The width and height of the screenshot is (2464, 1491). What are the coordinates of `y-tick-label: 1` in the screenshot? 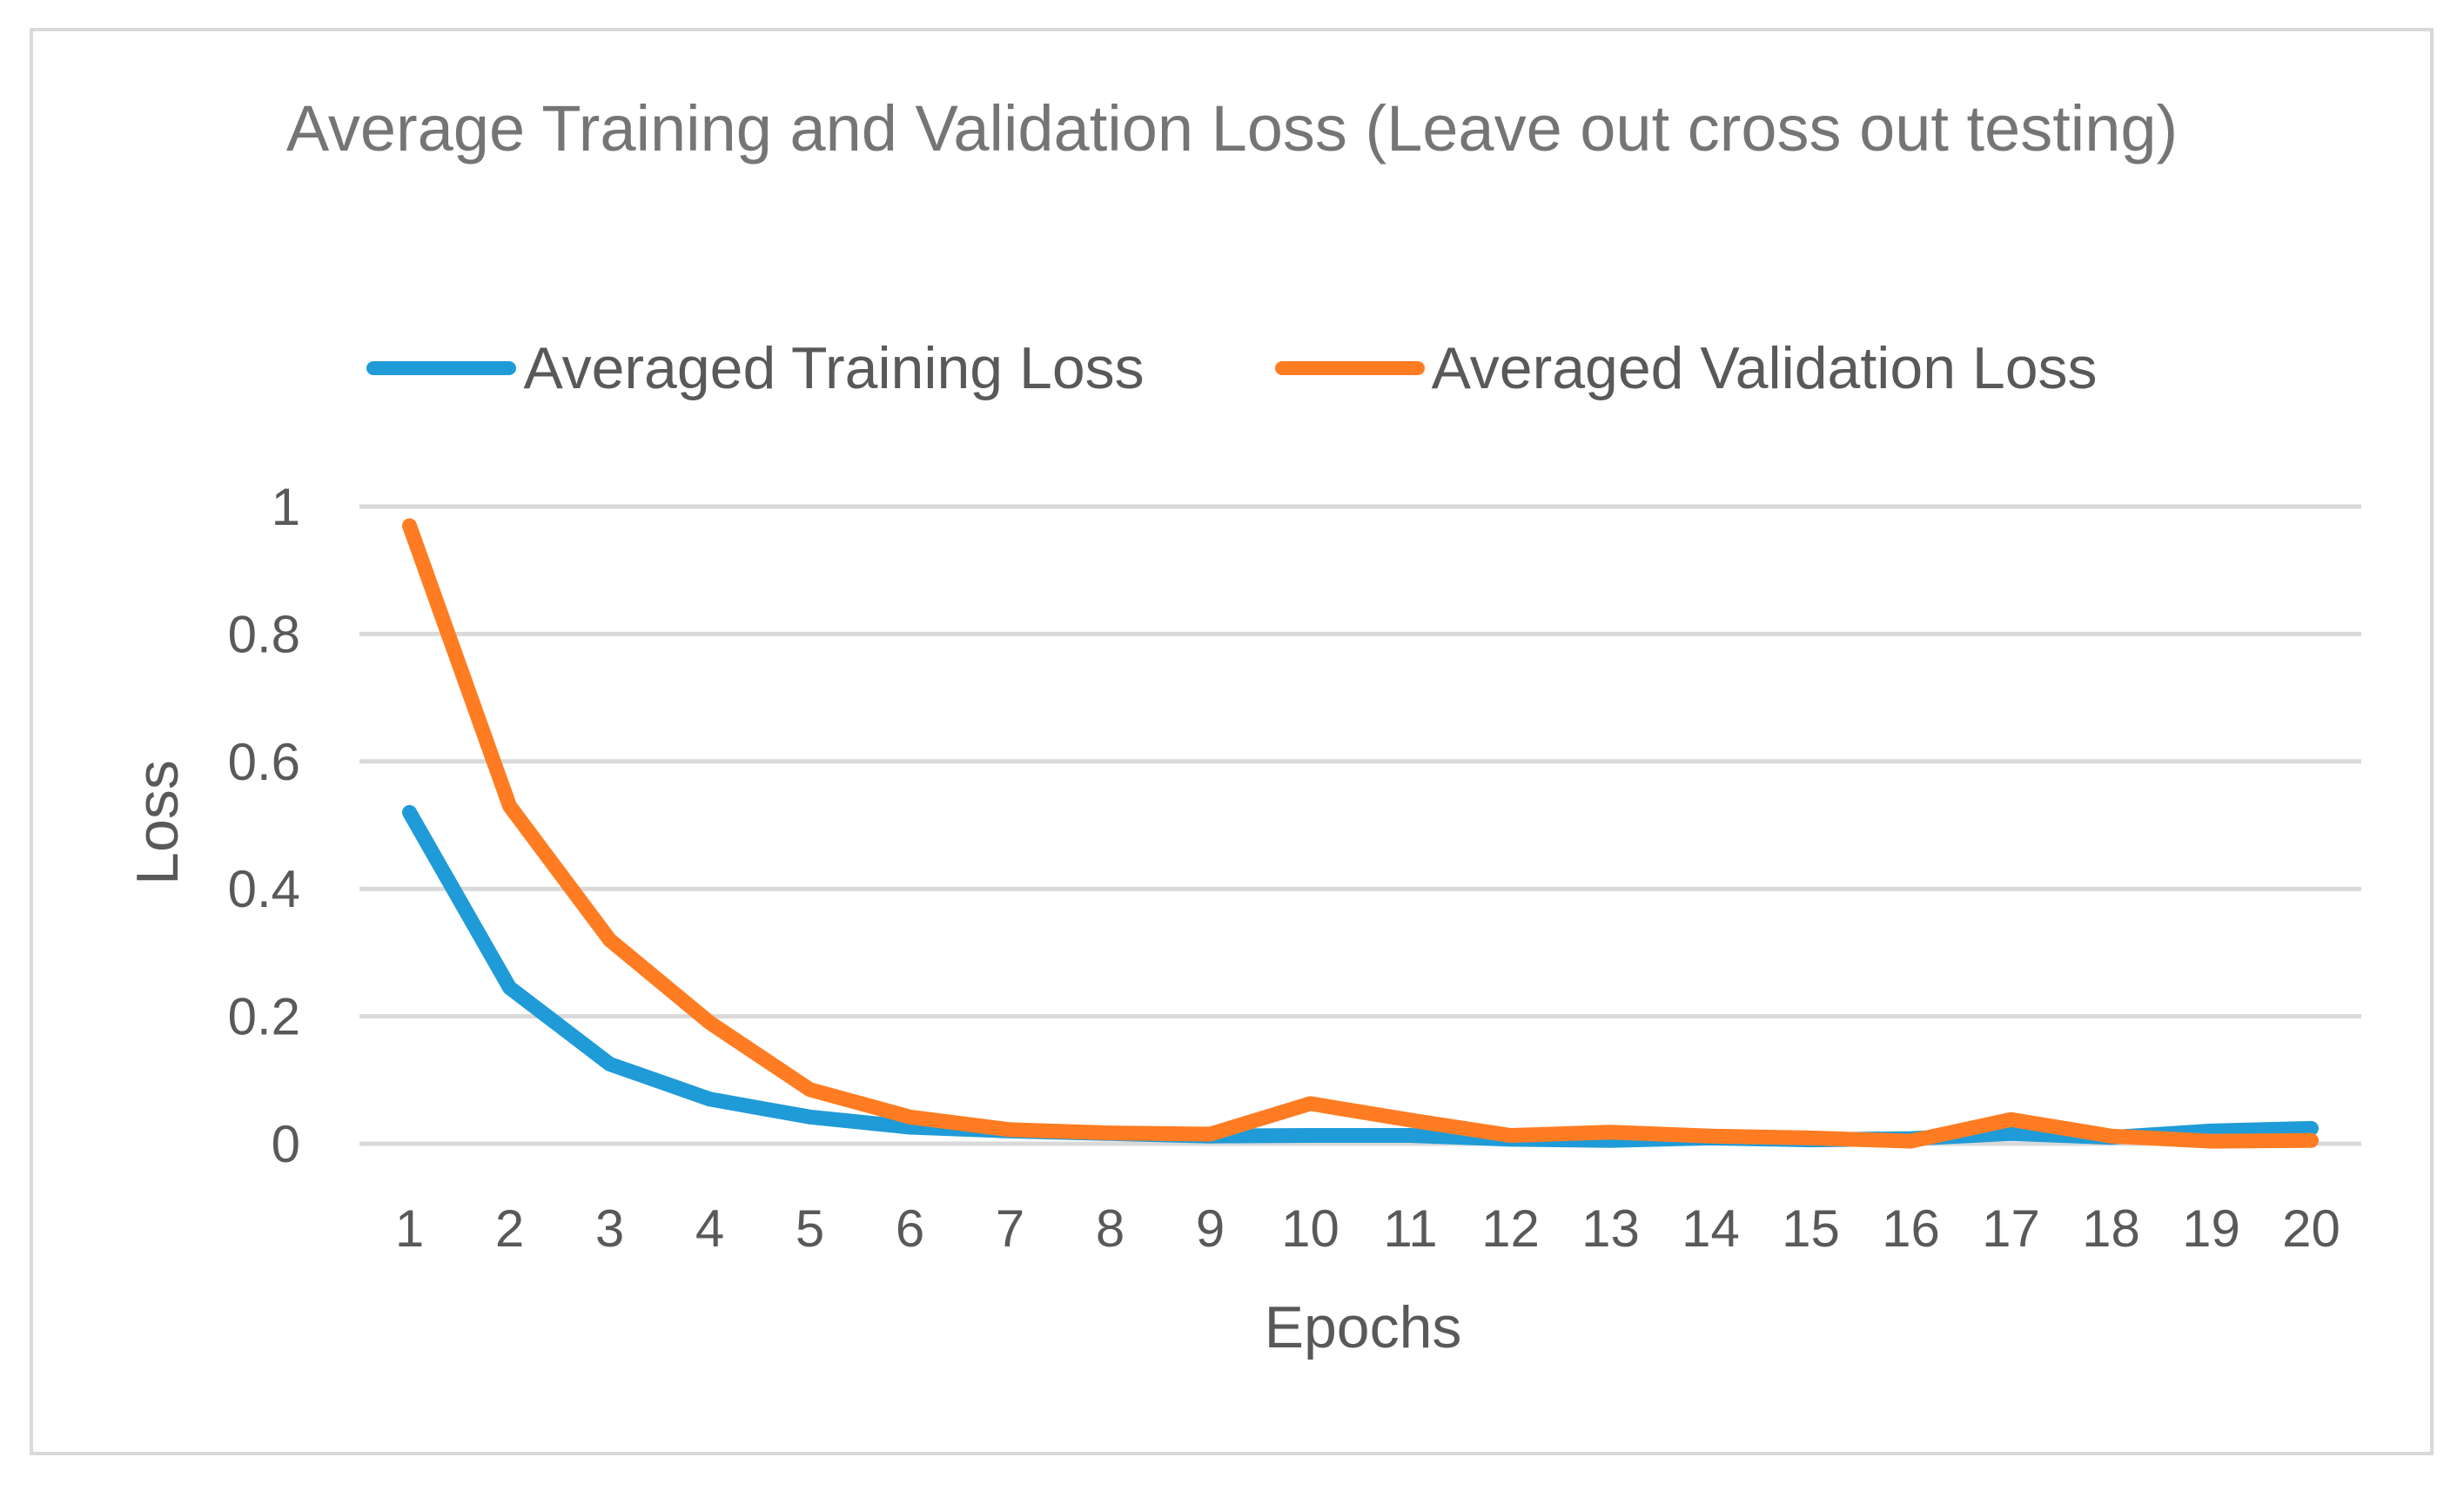 It's located at (286, 507).